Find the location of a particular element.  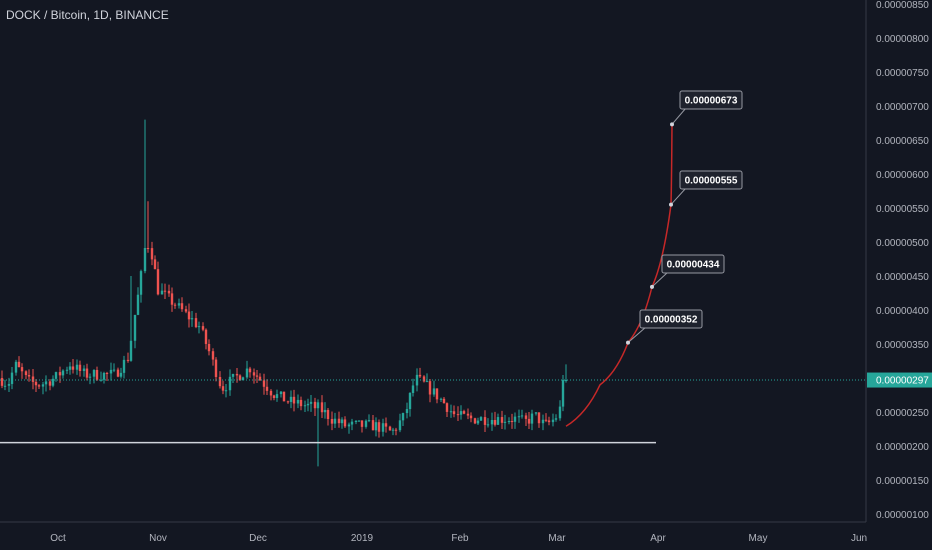

price-target-callout: 0.00000673 is located at coordinates (706, 108).